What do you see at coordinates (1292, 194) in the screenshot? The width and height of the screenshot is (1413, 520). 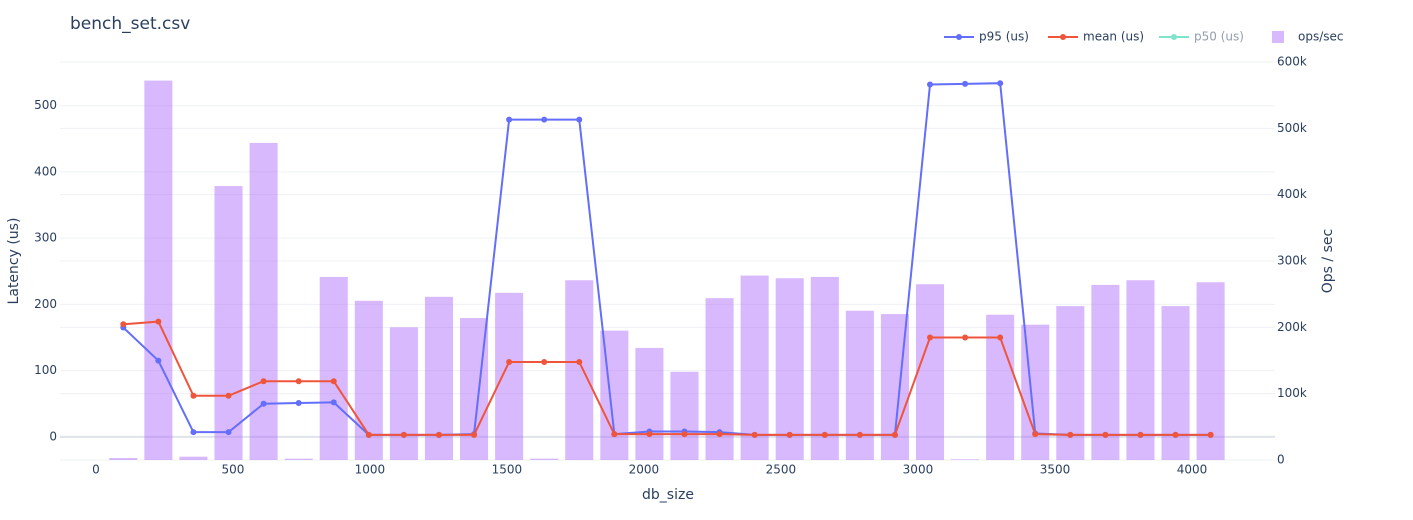 I see `y2-tick-label: 400k` at bounding box center [1292, 194].